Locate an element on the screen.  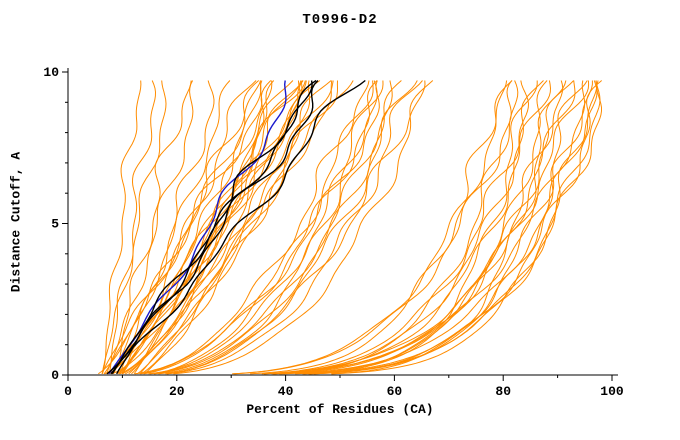
x-axis-label: Percent of Residues (CA) is located at coordinates (340, 409).